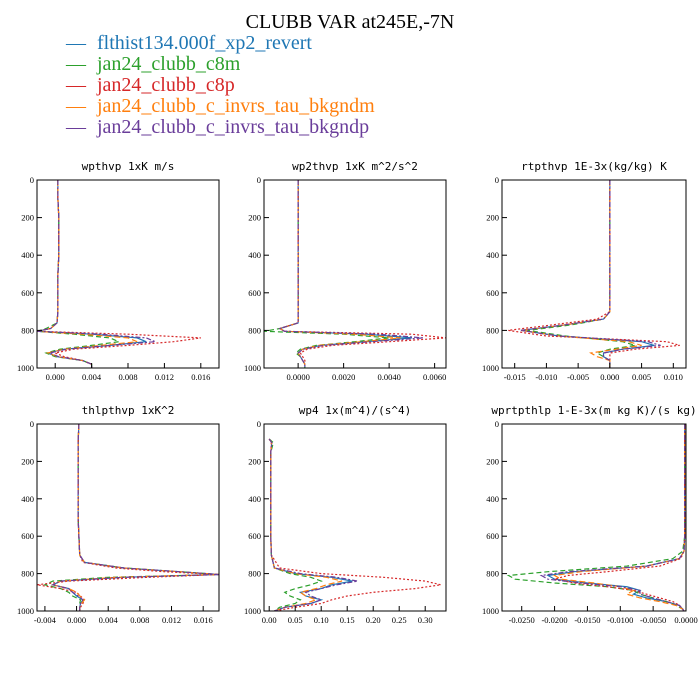 This screenshot has height=700, width=700. I want to click on panel-title: wp4 1x(m^4)/(s^4), so click(355, 410).